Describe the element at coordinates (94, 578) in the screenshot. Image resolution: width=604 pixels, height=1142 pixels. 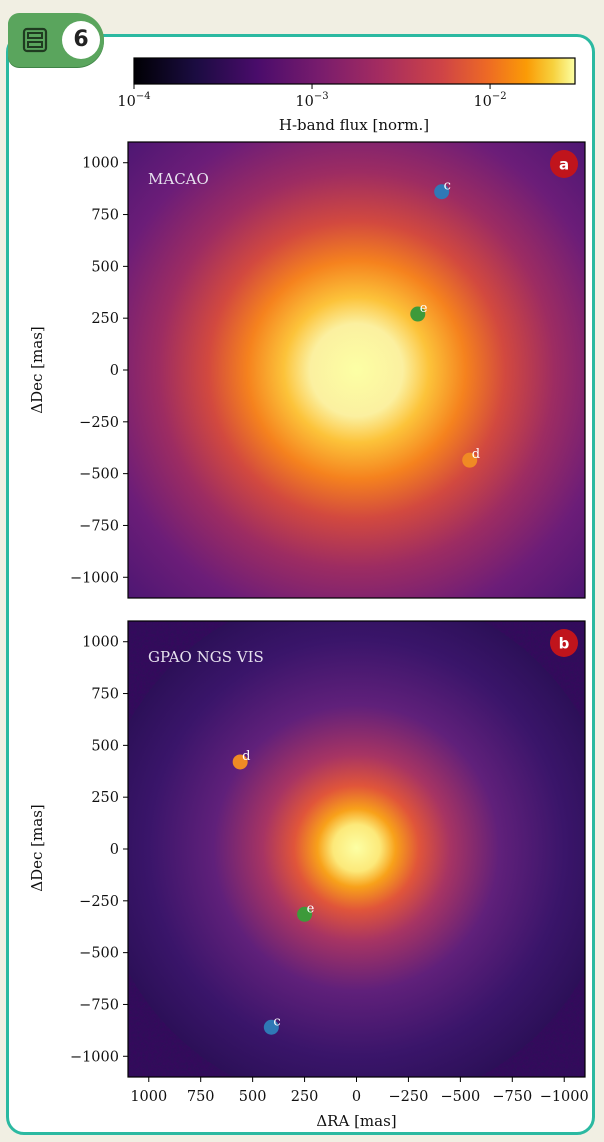
I see `panel-a-y-tick-label: −1000` at that location.